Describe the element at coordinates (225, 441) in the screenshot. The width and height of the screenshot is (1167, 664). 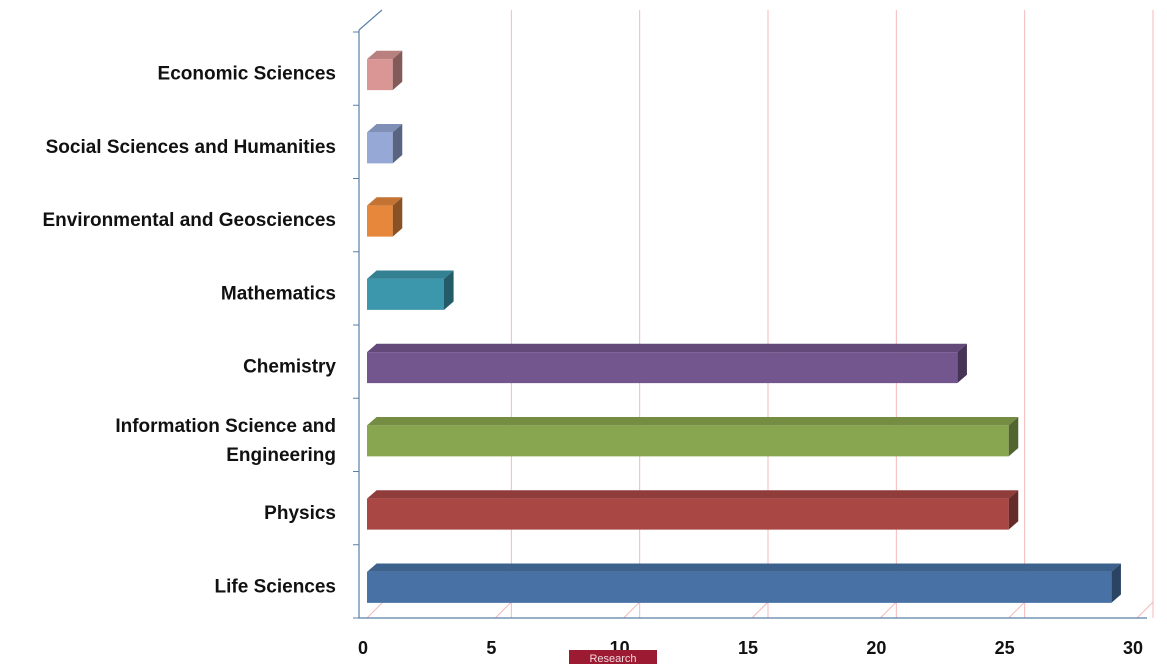
I see `category-label: Information Science and Engineering` at that location.